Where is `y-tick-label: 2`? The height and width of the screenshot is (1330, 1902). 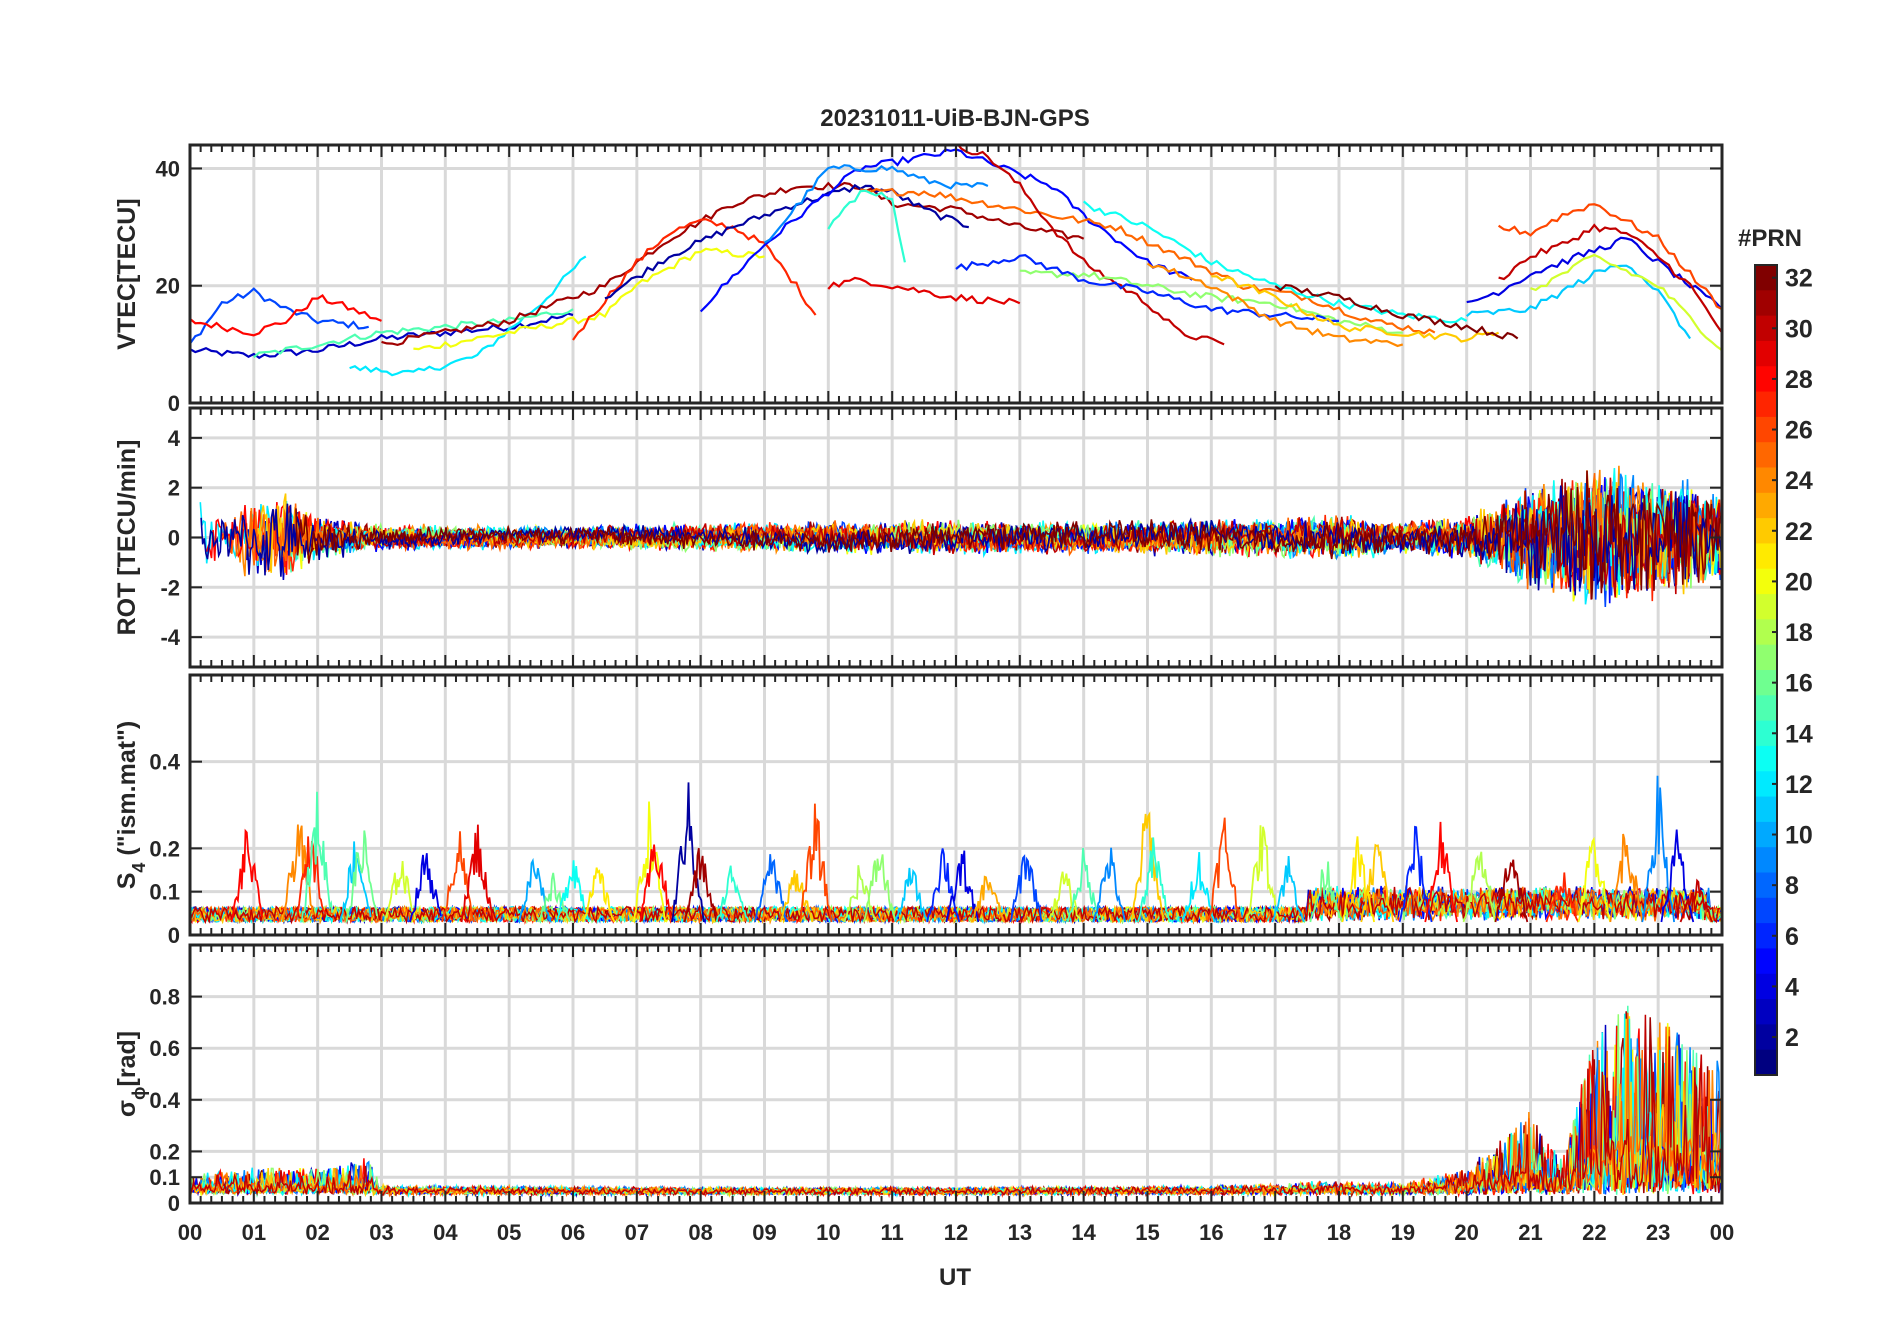
y-tick-label: 2 is located at coordinates (174, 488).